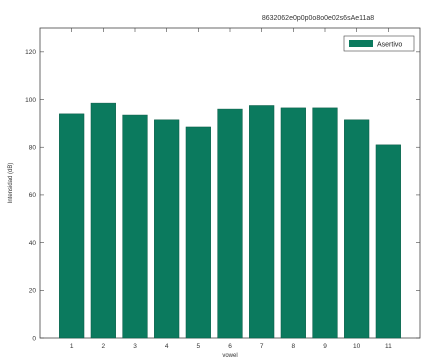  What do you see at coordinates (11, 183) in the screenshot?
I see `y-axis-label: Intensidad (dB)` at bounding box center [11, 183].